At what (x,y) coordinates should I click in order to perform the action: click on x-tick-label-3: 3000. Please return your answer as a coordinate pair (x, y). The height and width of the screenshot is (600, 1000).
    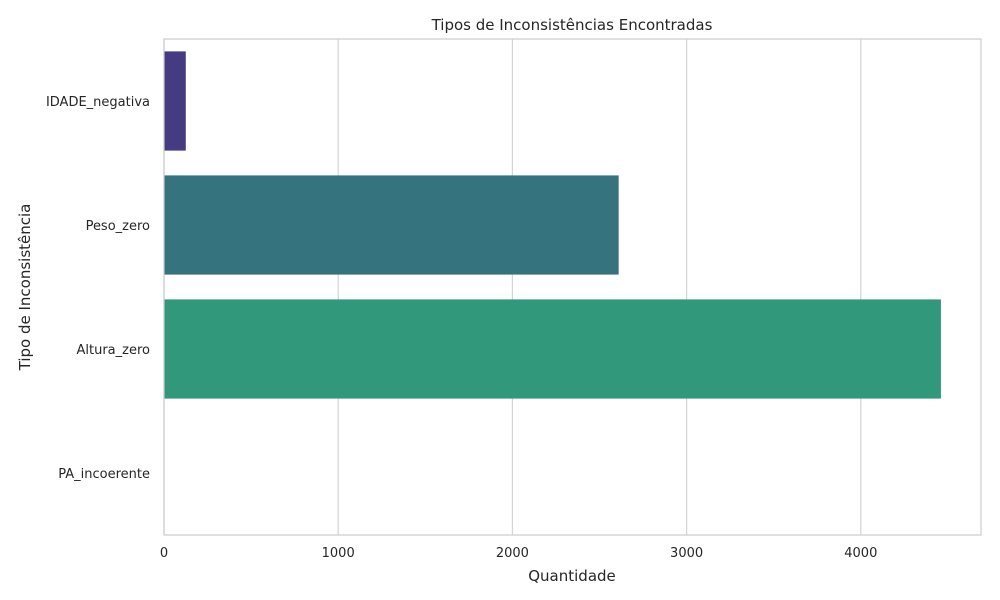
    Looking at the image, I should click on (686, 553).